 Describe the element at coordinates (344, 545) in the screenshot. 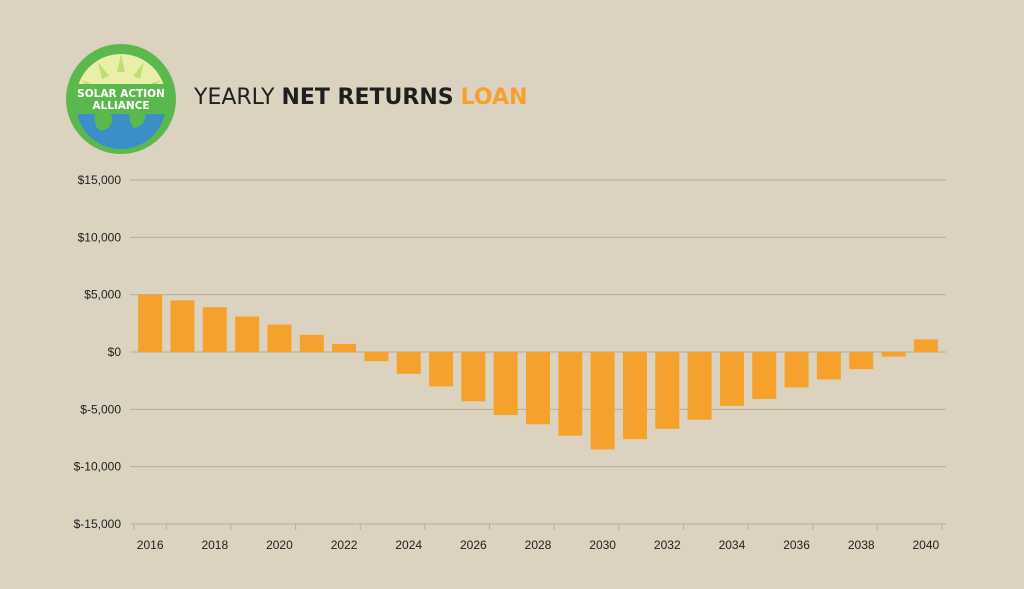

I see `x-tick-label: 2022` at that location.